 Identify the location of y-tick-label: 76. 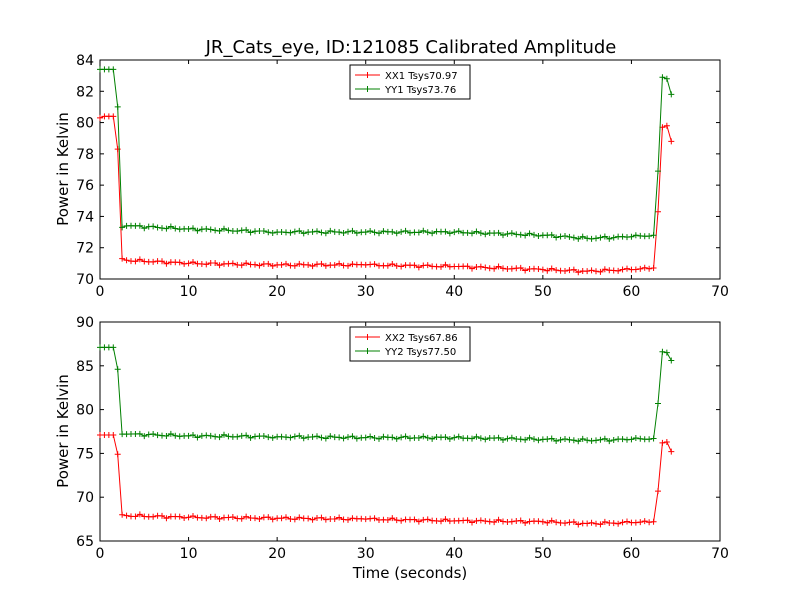
(85, 186).